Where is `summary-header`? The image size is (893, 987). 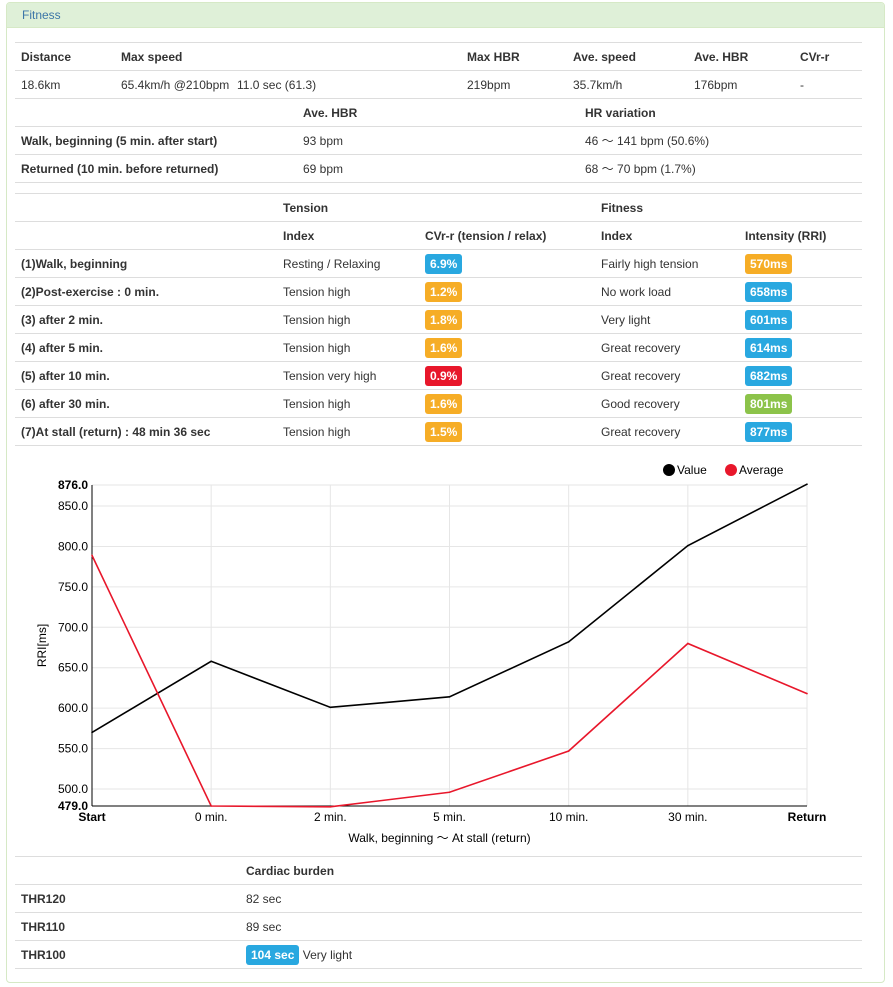 summary-header is located at coordinates (348, 56).